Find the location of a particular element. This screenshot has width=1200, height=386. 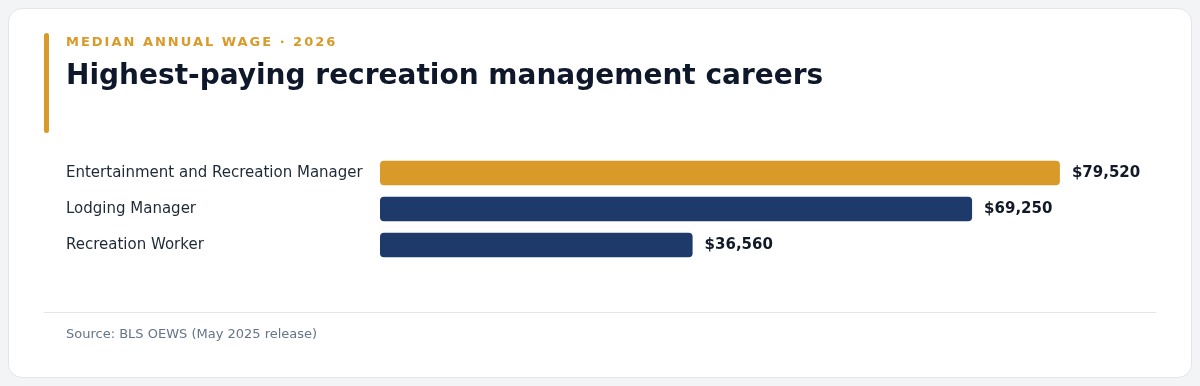

data-label: $79,520 is located at coordinates (1106, 171).